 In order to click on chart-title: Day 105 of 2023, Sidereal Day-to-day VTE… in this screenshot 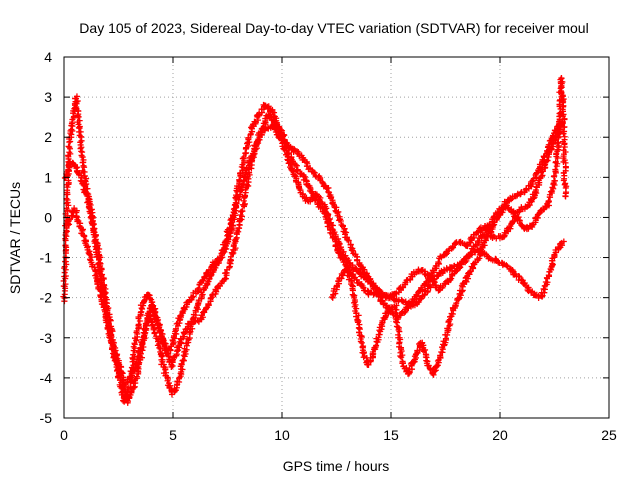, I will do `click(333, 28)`.